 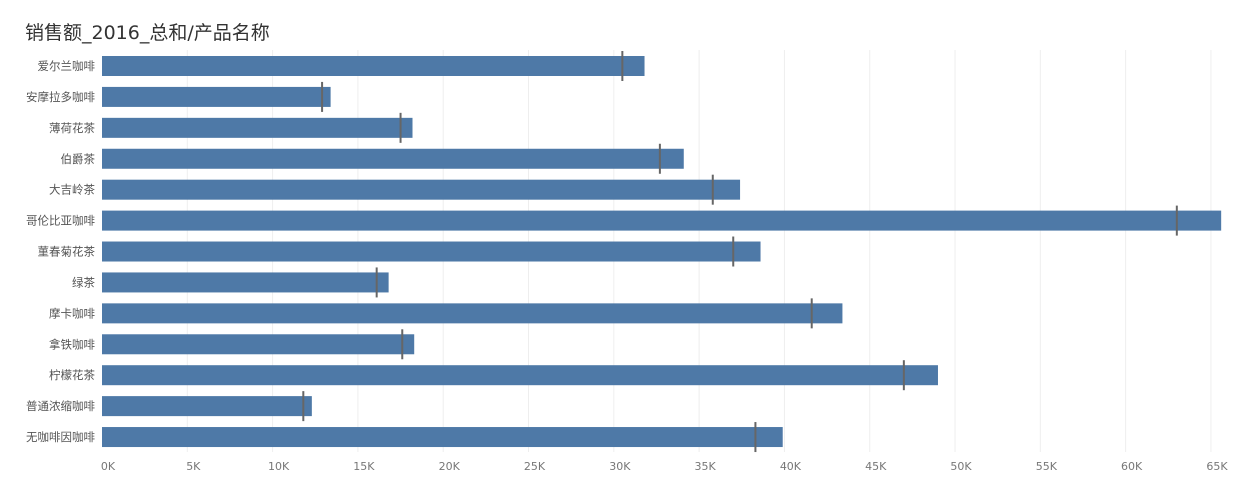 What do you see at coordinates (147, 33) in the screenshot?
I see `chart-title: 销售额_2016_总和/产品名称` at bounding box center [147, 33].